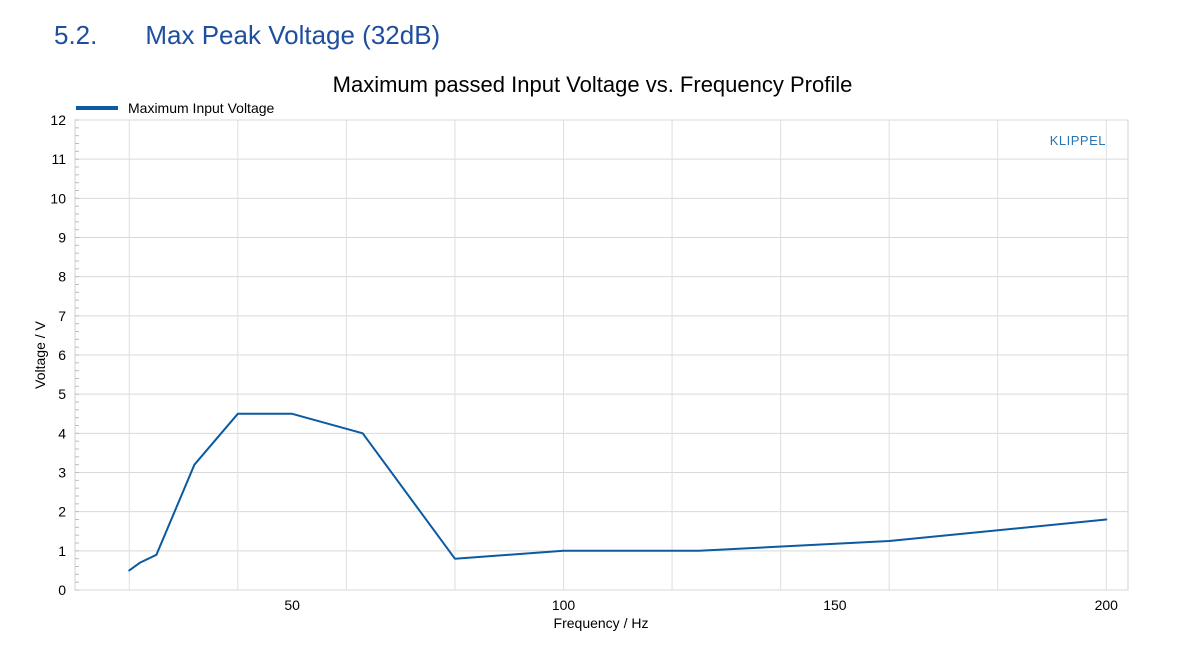 The height and width of the screenshot is (660, 1200). Describe the element at coordinates (62, 355) in the screenshot. I see `y-tick-label: 6` at that location.